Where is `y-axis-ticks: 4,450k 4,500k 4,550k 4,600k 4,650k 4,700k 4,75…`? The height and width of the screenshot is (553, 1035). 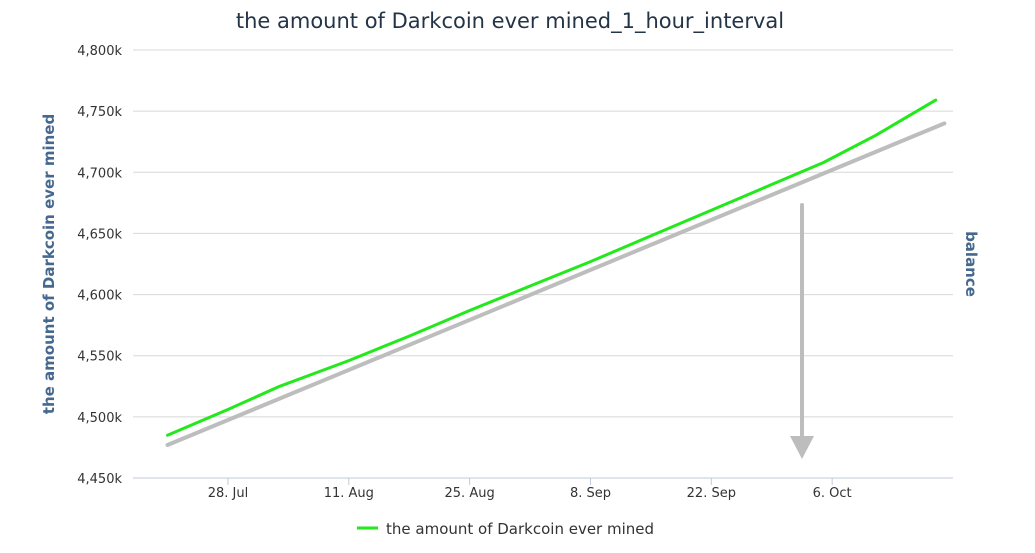 y-axis-ticks: 4,450k 4,500k 4,550k 4,600k 4,650k 4,700k 4,75… is located at coordinates (99, 265).